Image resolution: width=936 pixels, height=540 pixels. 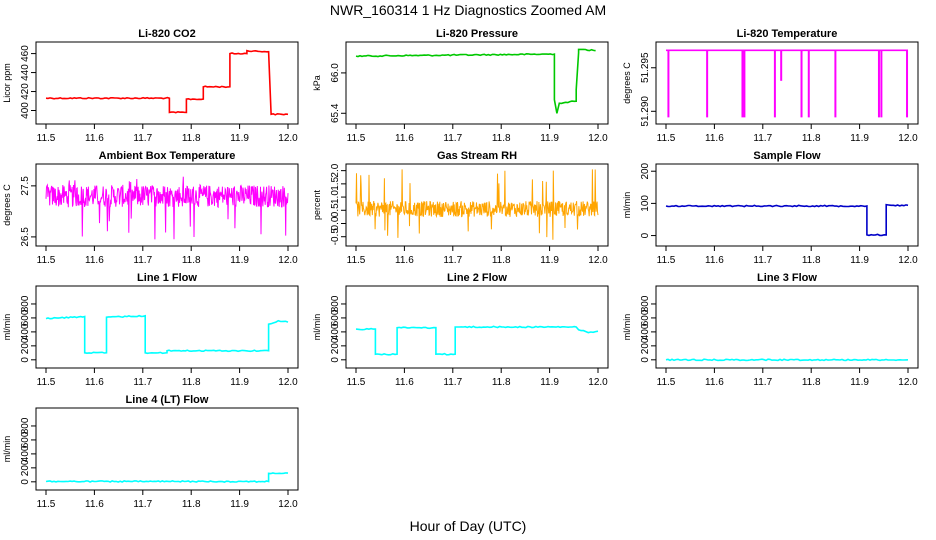 I want to click on li-820-pressure-ytick-label: 65.4, so click(x=335, y=113).